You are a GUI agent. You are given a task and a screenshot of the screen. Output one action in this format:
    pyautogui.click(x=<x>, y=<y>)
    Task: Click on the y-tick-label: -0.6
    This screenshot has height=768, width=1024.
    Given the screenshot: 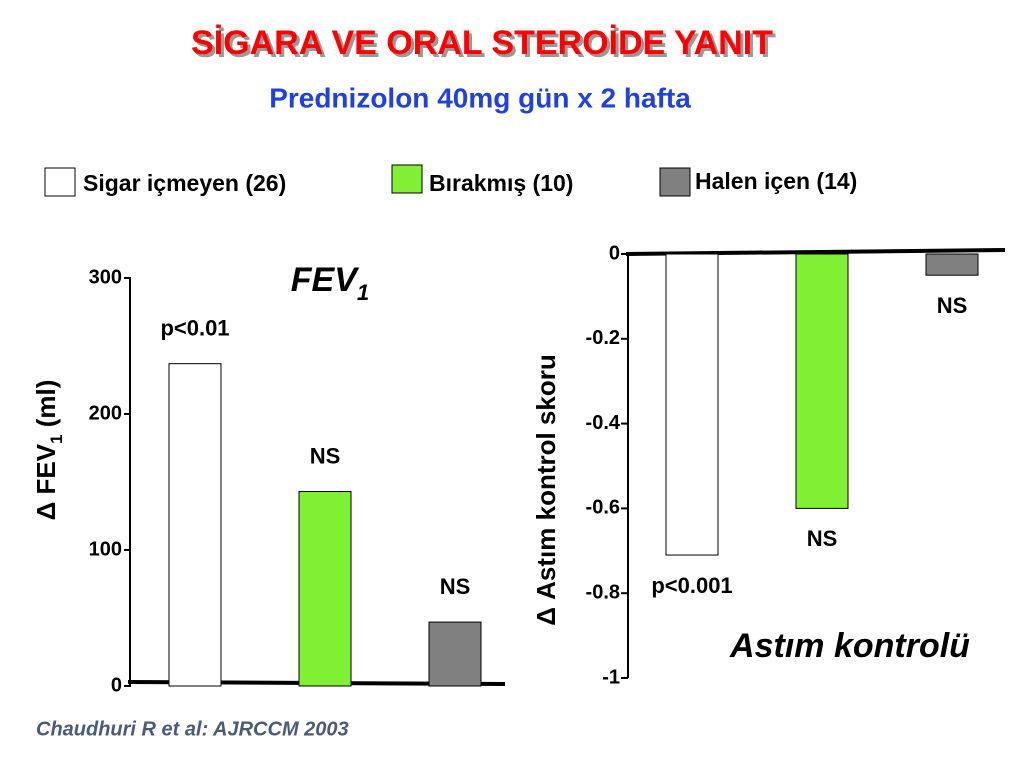 What is the action you would take?
    pyautogui.click(x=603, y=508)
    